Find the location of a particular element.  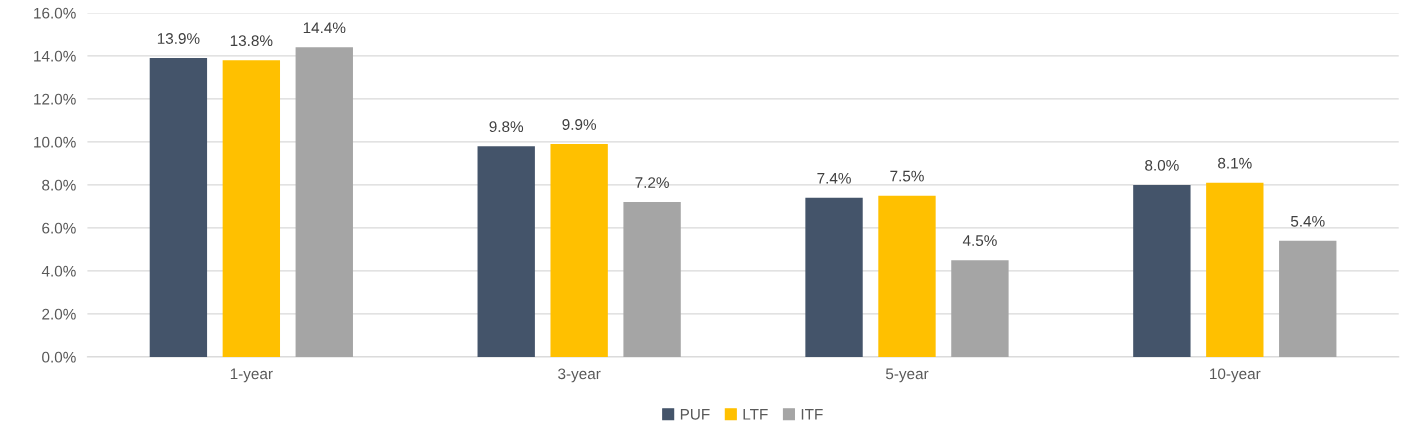

data-label: 7.2% is located at coordinates (652, 182).